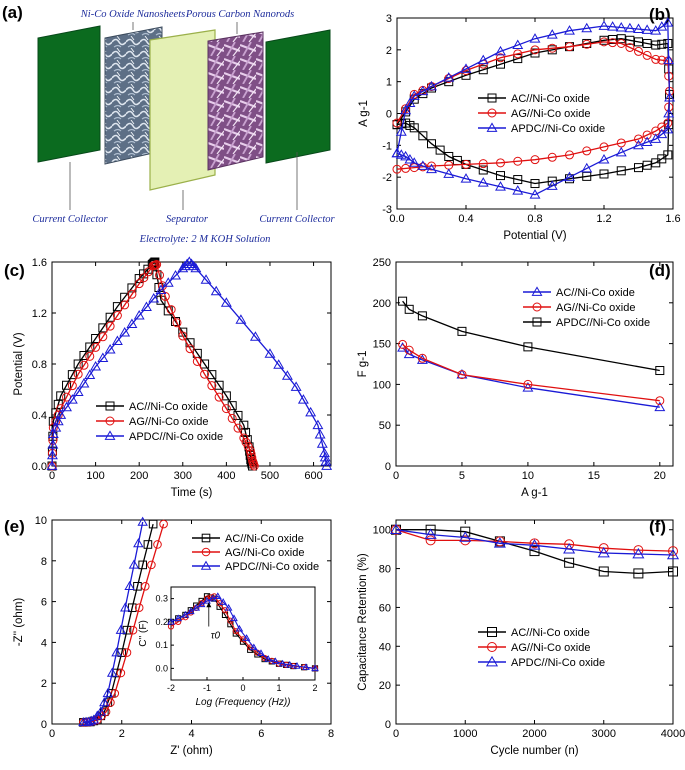 The width and height of the screenshot is (685, 770). What do you see at coordinates (364, 113) in the screenshot?
I see `y-axis-label: A g-1` at bounding box center [364, 113].